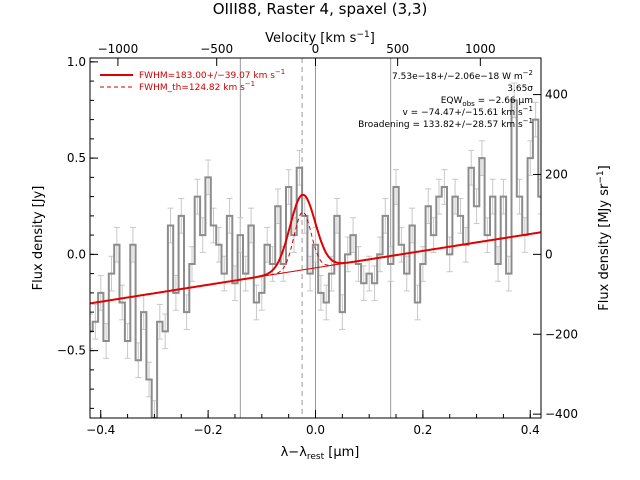 The image size is (640, 480). I want to click on top-ticks: −1000 −500 0 500 1000, so click(297, 54).